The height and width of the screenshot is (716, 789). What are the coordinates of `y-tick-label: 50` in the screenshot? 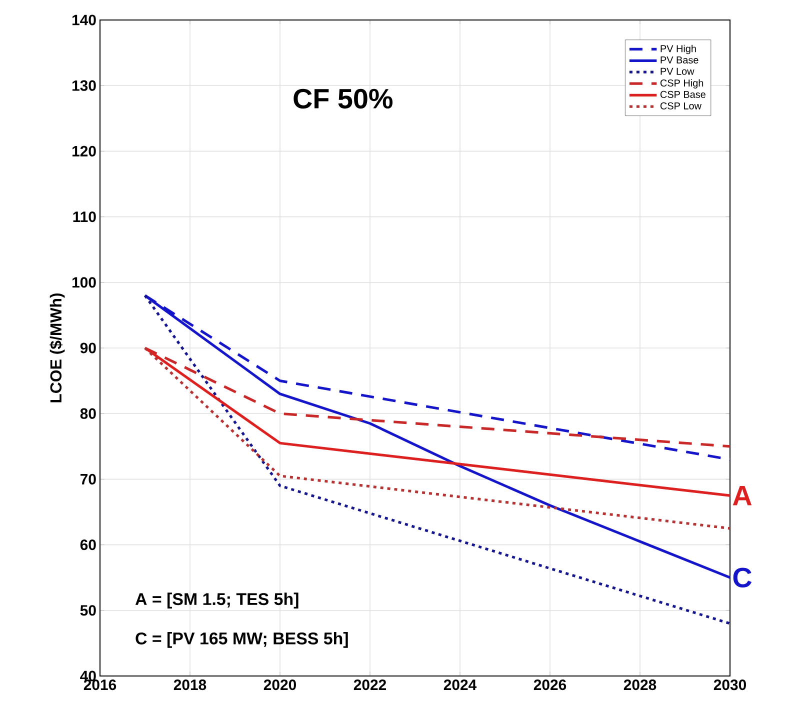 It's located at (88, 610).